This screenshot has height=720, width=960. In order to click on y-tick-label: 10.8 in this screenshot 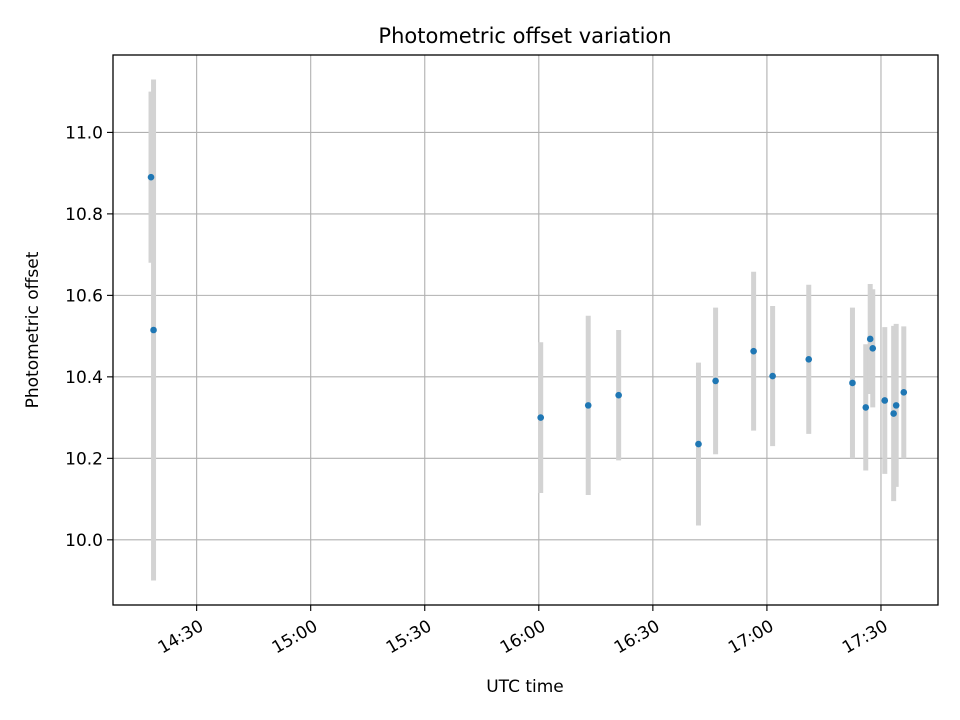, I will do `click(84, 215)`.